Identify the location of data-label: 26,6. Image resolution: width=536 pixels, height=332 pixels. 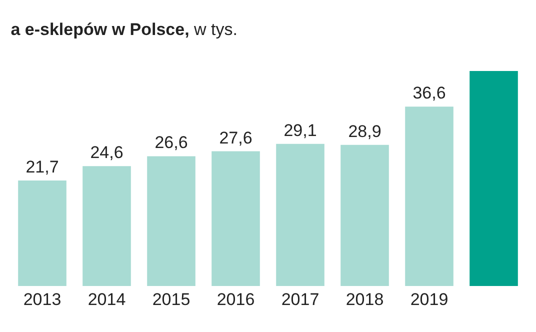
(171, 142).